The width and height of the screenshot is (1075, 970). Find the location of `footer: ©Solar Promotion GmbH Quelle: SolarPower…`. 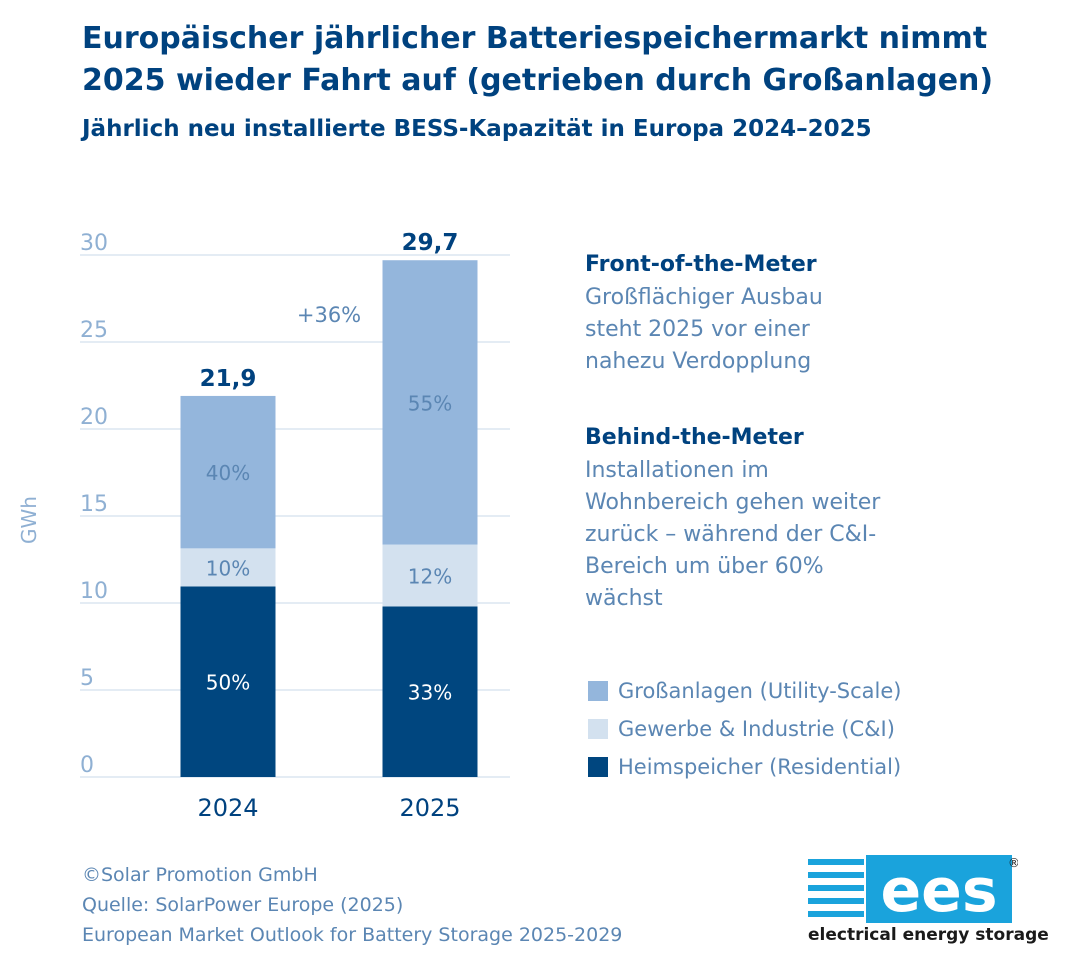

footer: ©Solar Promotion GmbH Quelle: SolarPower… is located at coordinates (352, 905).